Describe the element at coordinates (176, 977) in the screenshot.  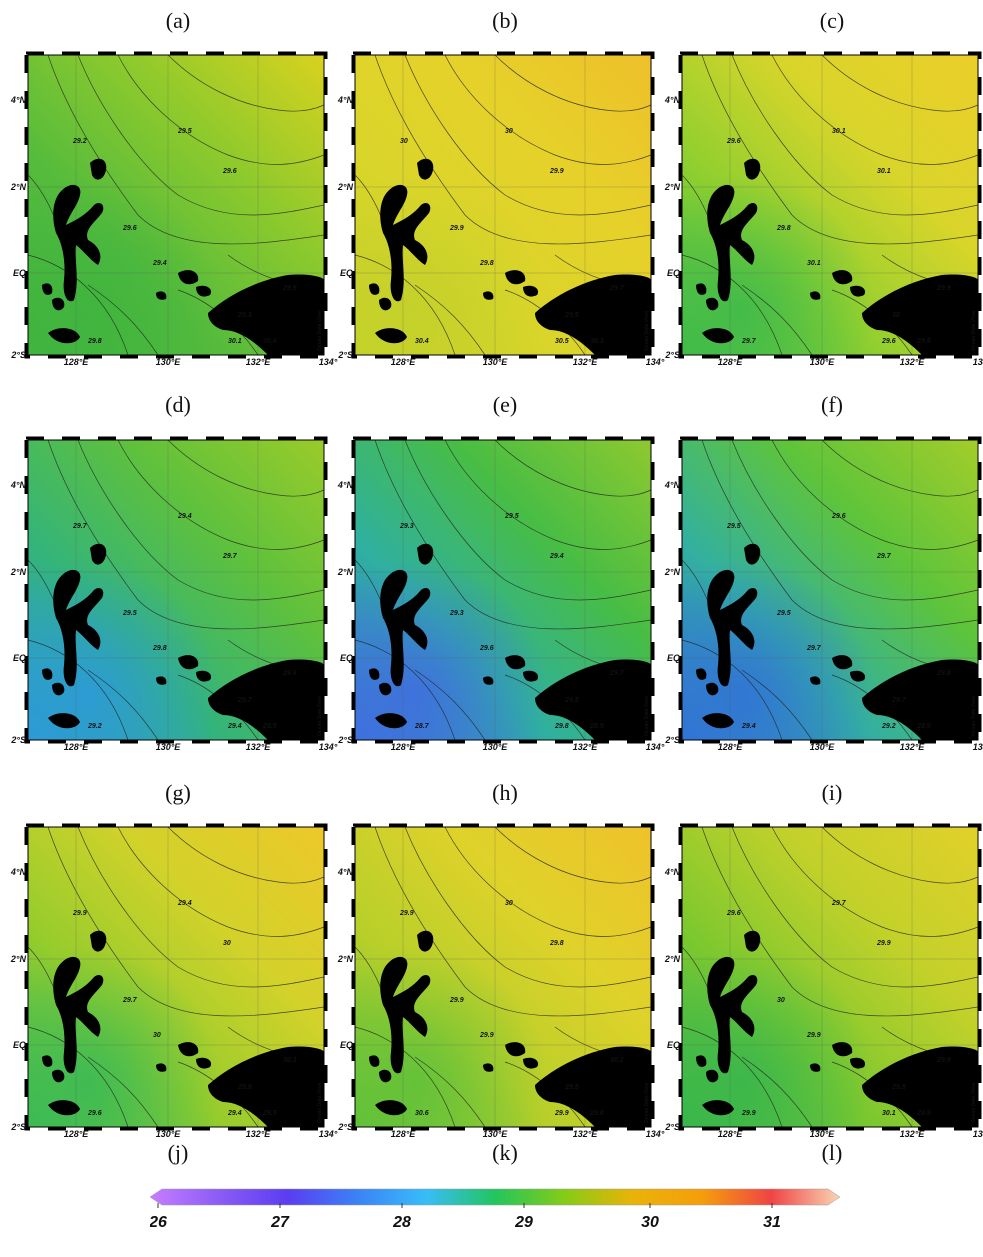
I see `contour-lines` at that location.